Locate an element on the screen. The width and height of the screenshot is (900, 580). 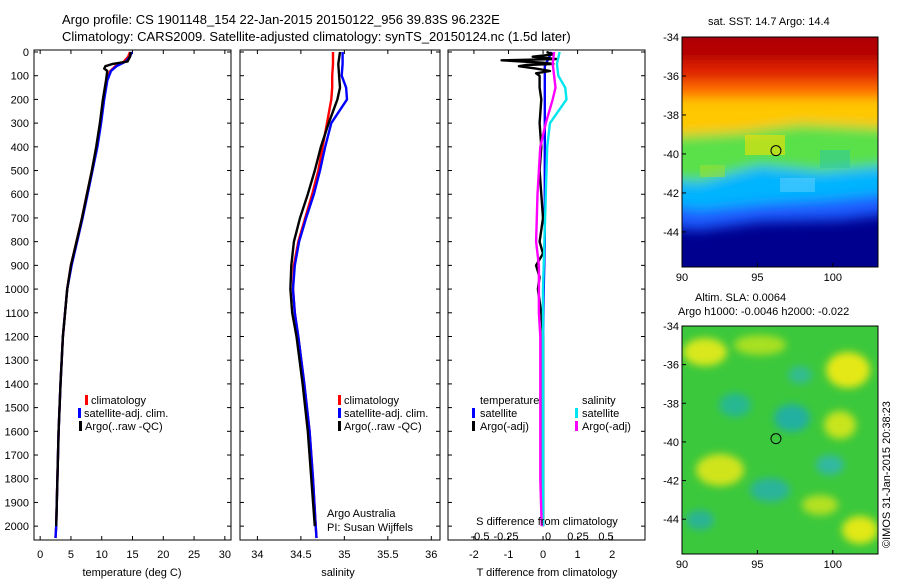
x-tick-label: 25 is located at coordinates (194, 555).